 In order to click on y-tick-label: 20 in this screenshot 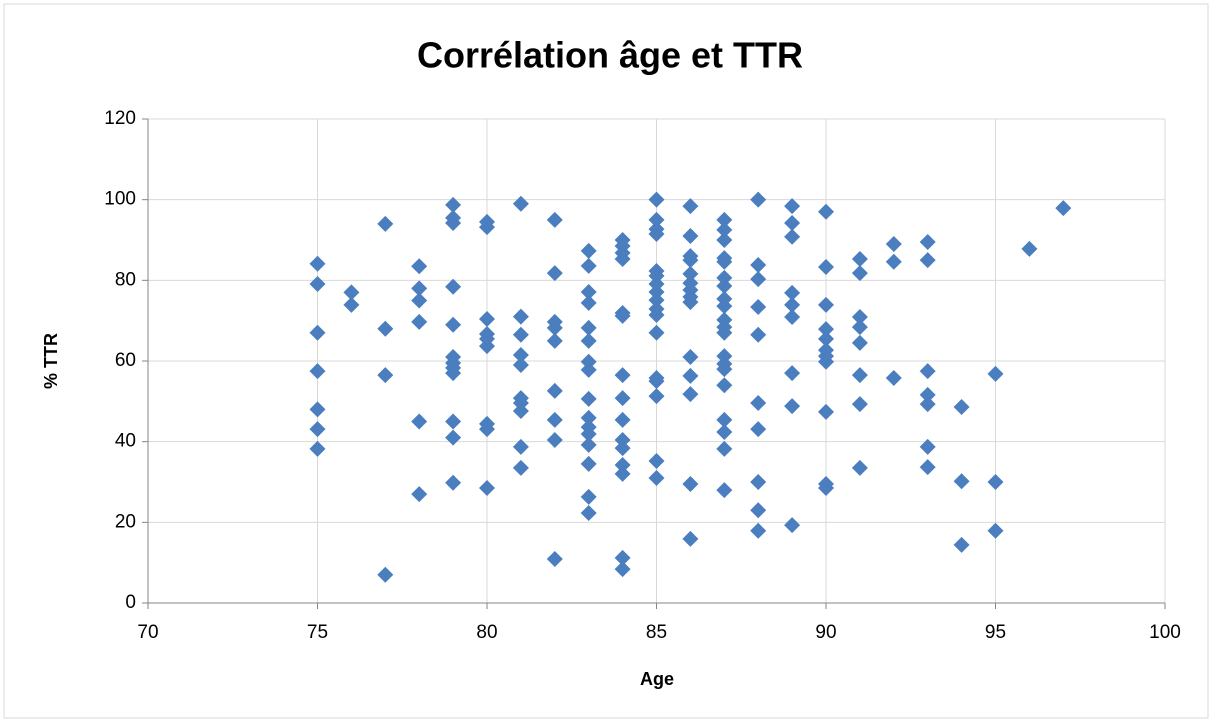, I will do `click(125, 521)`.